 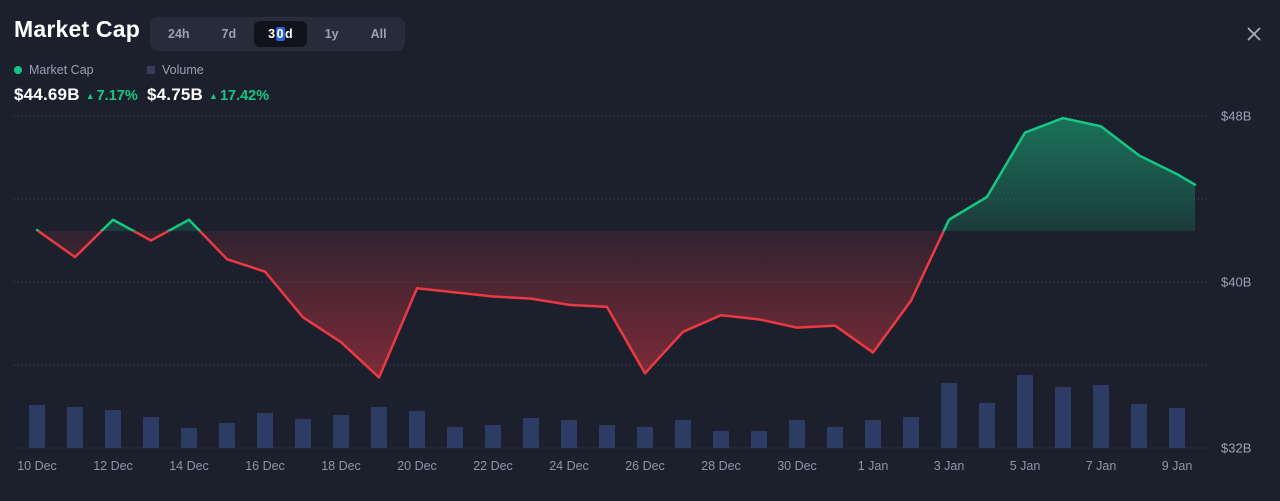 I want to click on legend-market-cap-label: Market Cap, so click(x=61, y=70).